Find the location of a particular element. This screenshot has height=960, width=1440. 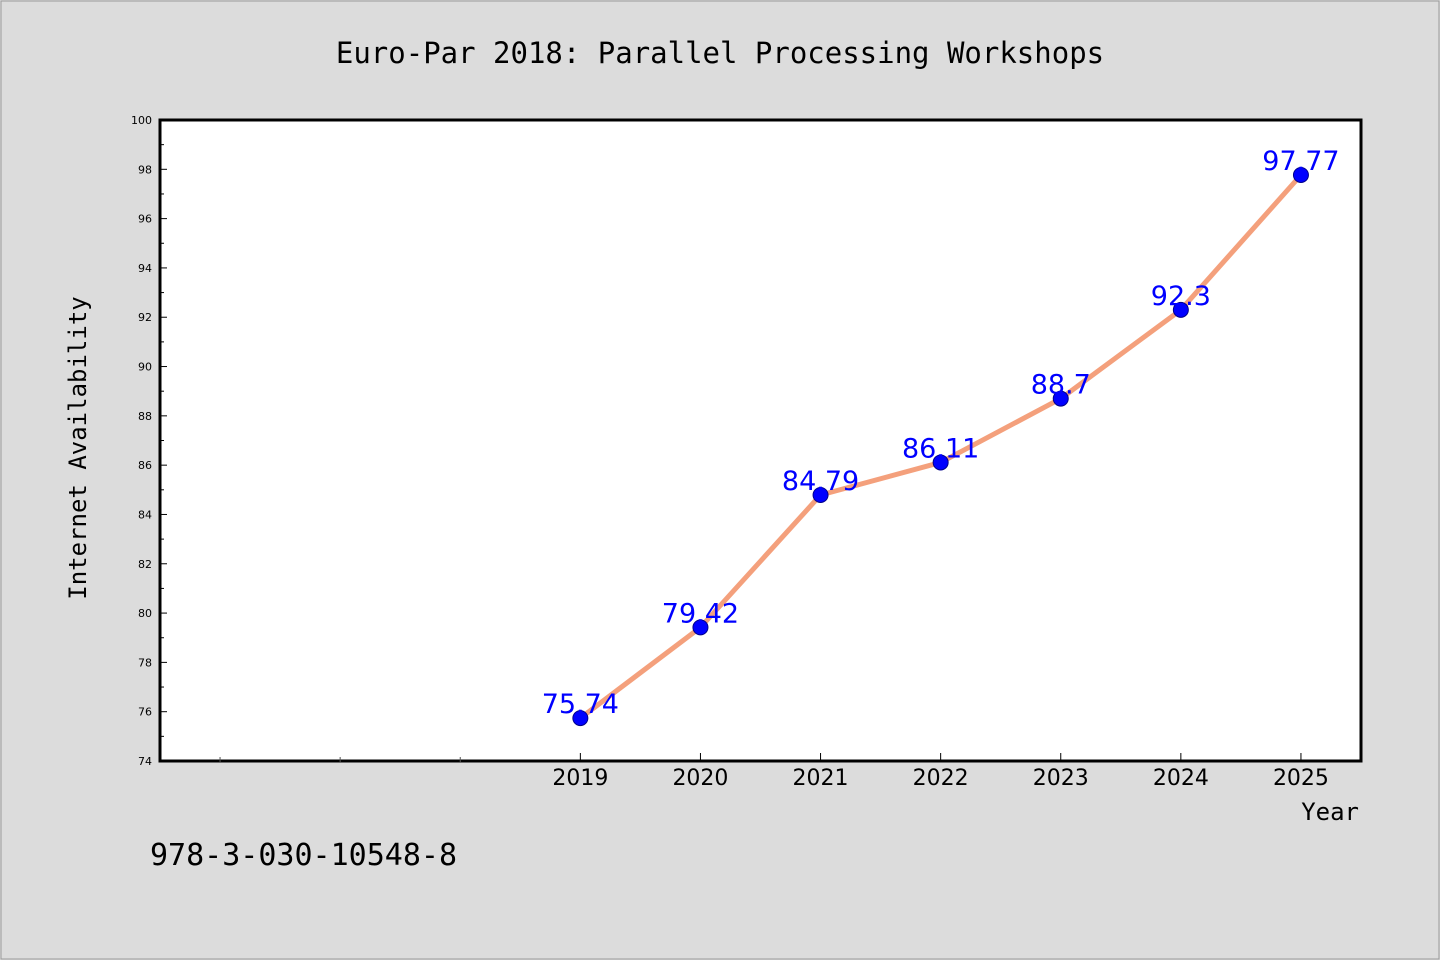

data-label: 75.74 is located at coordinates (580, 704).